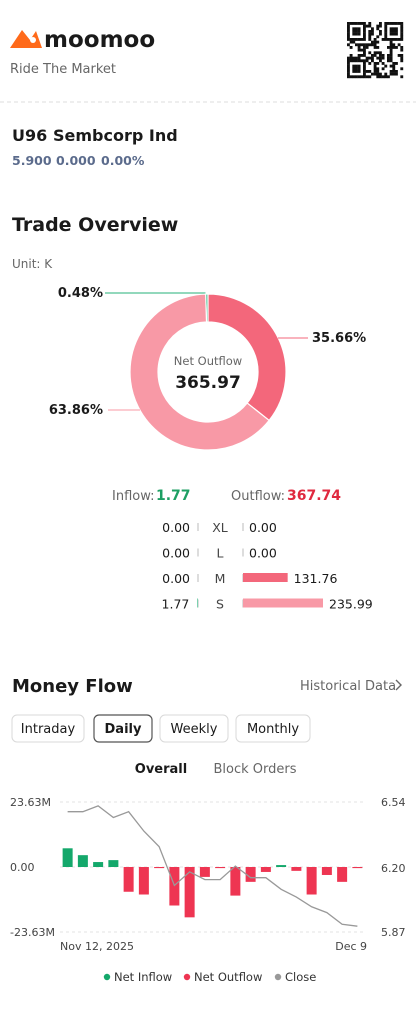 The image size is (416, 1024). Describe the element at coordinates (212, 866) in the screenshot. I see `close-line` at that location.